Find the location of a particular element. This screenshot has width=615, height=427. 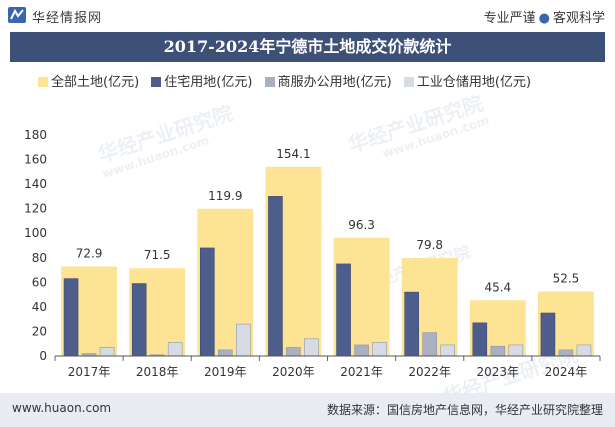

data-label: 71.5 is located at coordinates (157, 255).